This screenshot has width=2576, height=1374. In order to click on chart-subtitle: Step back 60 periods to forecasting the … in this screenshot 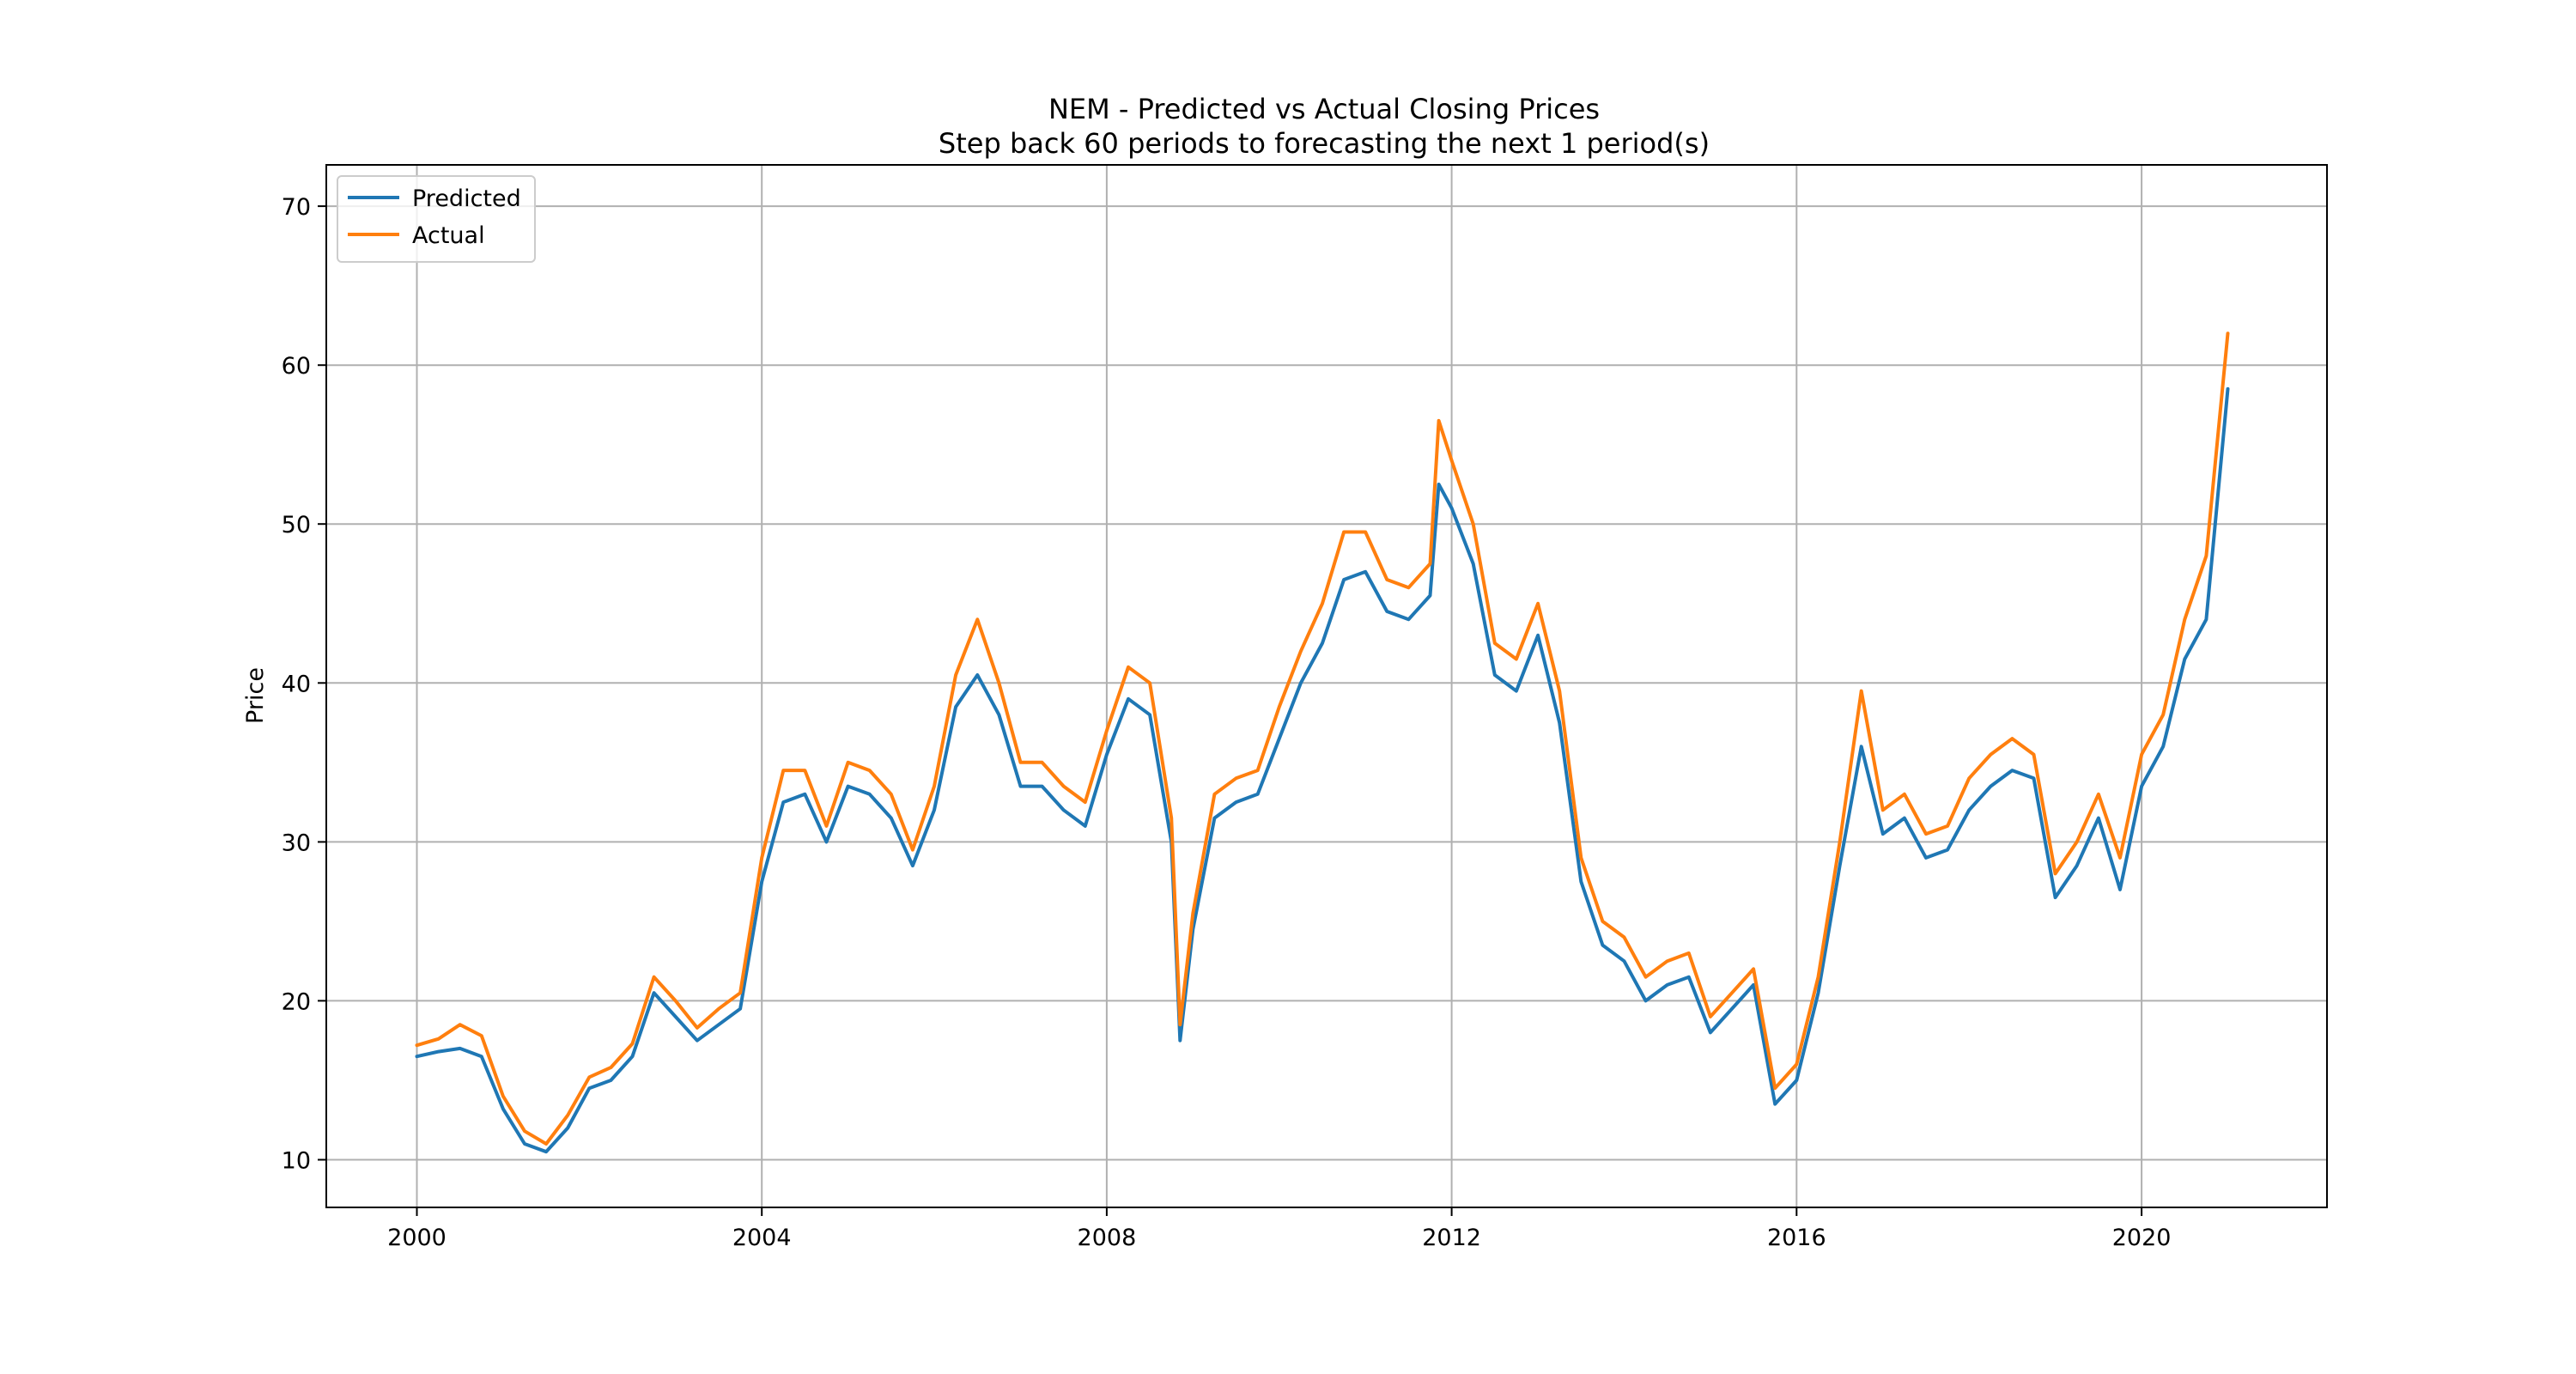, I will do `click(1324, 143)`.